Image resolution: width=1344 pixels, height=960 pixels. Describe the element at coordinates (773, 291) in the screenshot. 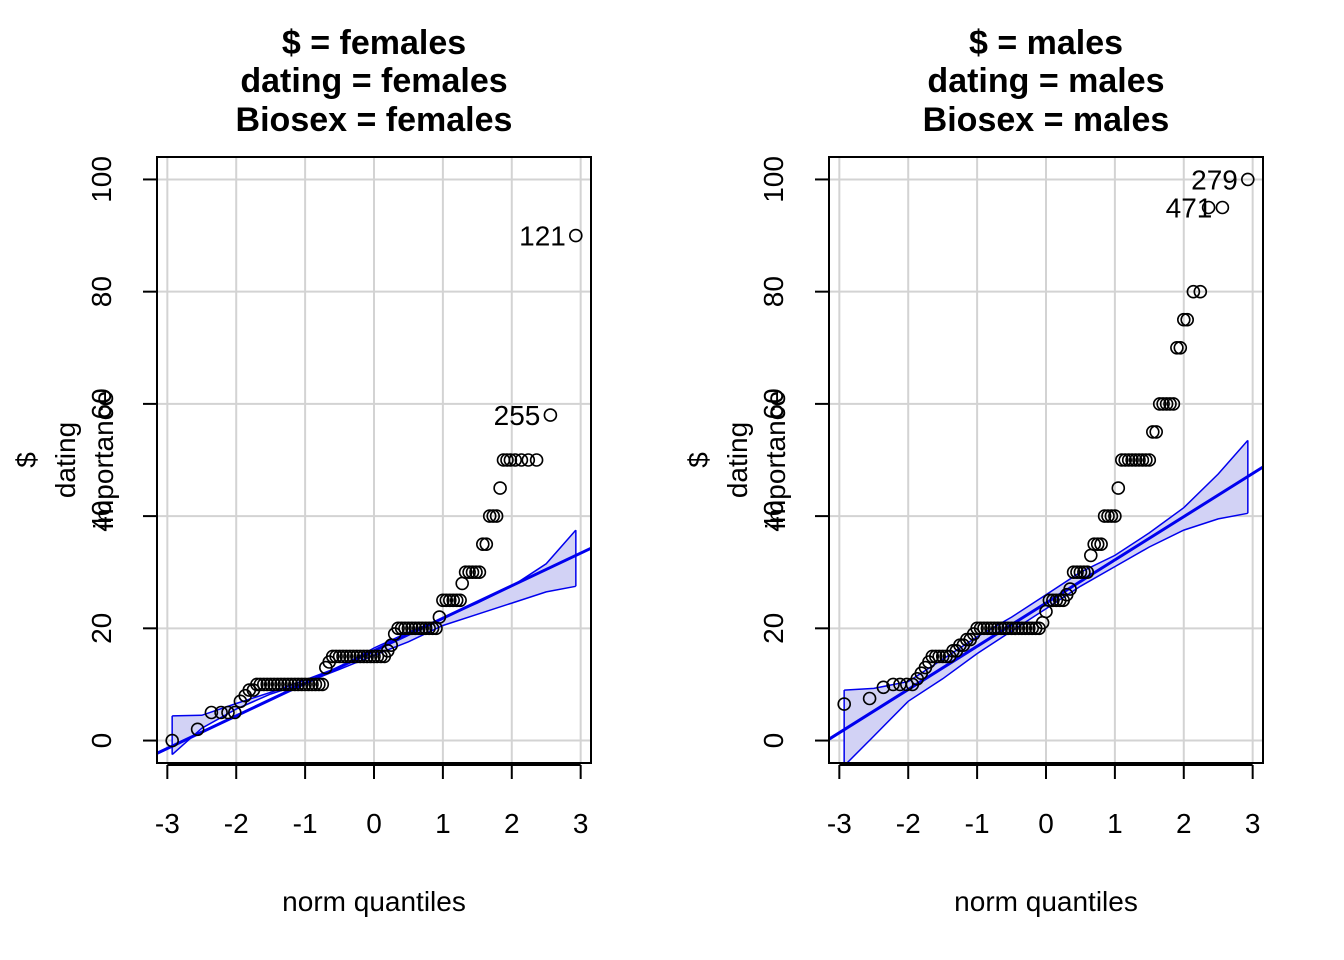

I see `panel-males-y-tick-label: 80` at that location.